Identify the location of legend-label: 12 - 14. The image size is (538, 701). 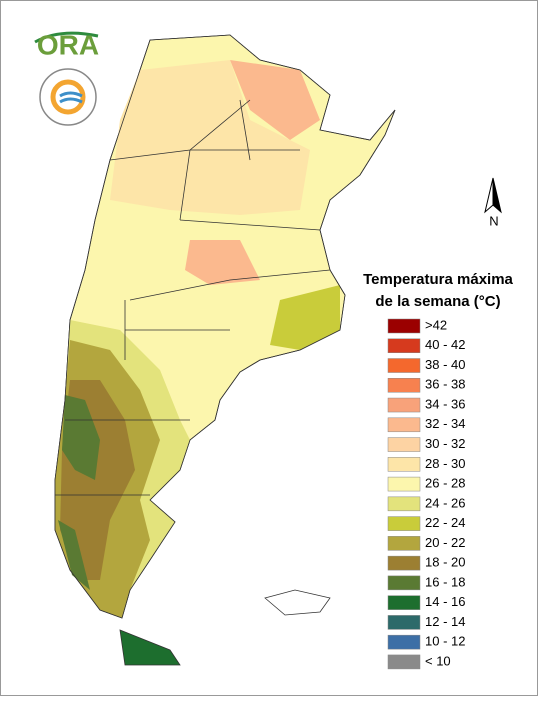
(445, 621).